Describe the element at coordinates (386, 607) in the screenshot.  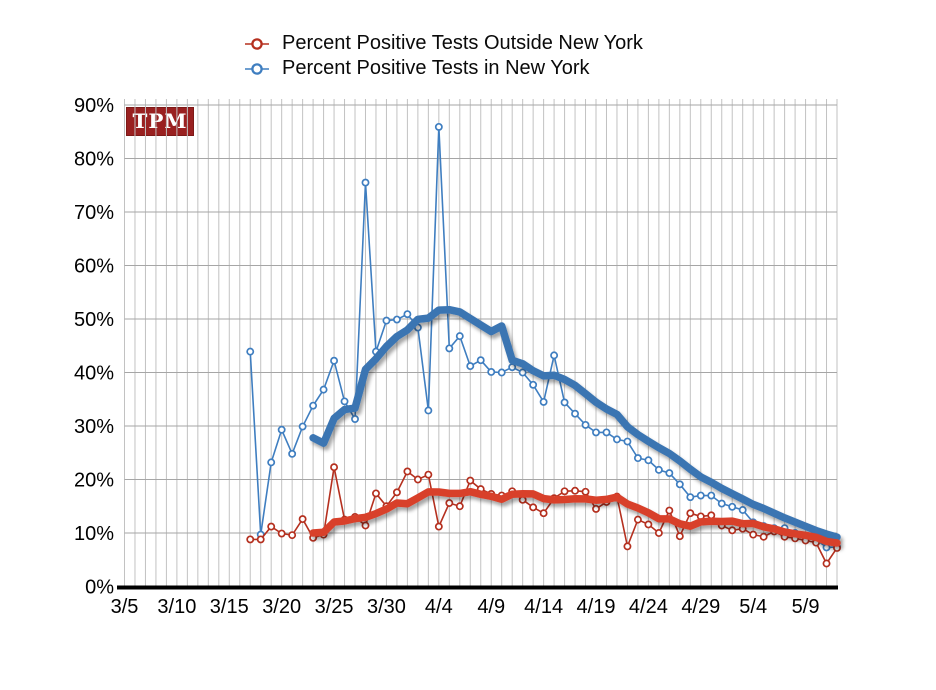
I see `svg-text: 3/30` at that location.